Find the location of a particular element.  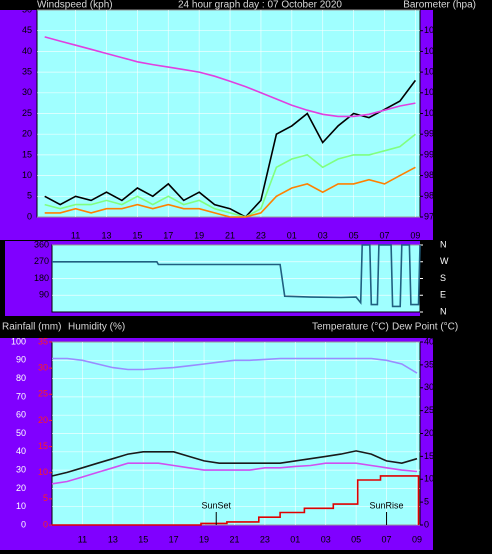

y-tick-label: 15 is located at coordinates (27, 154).